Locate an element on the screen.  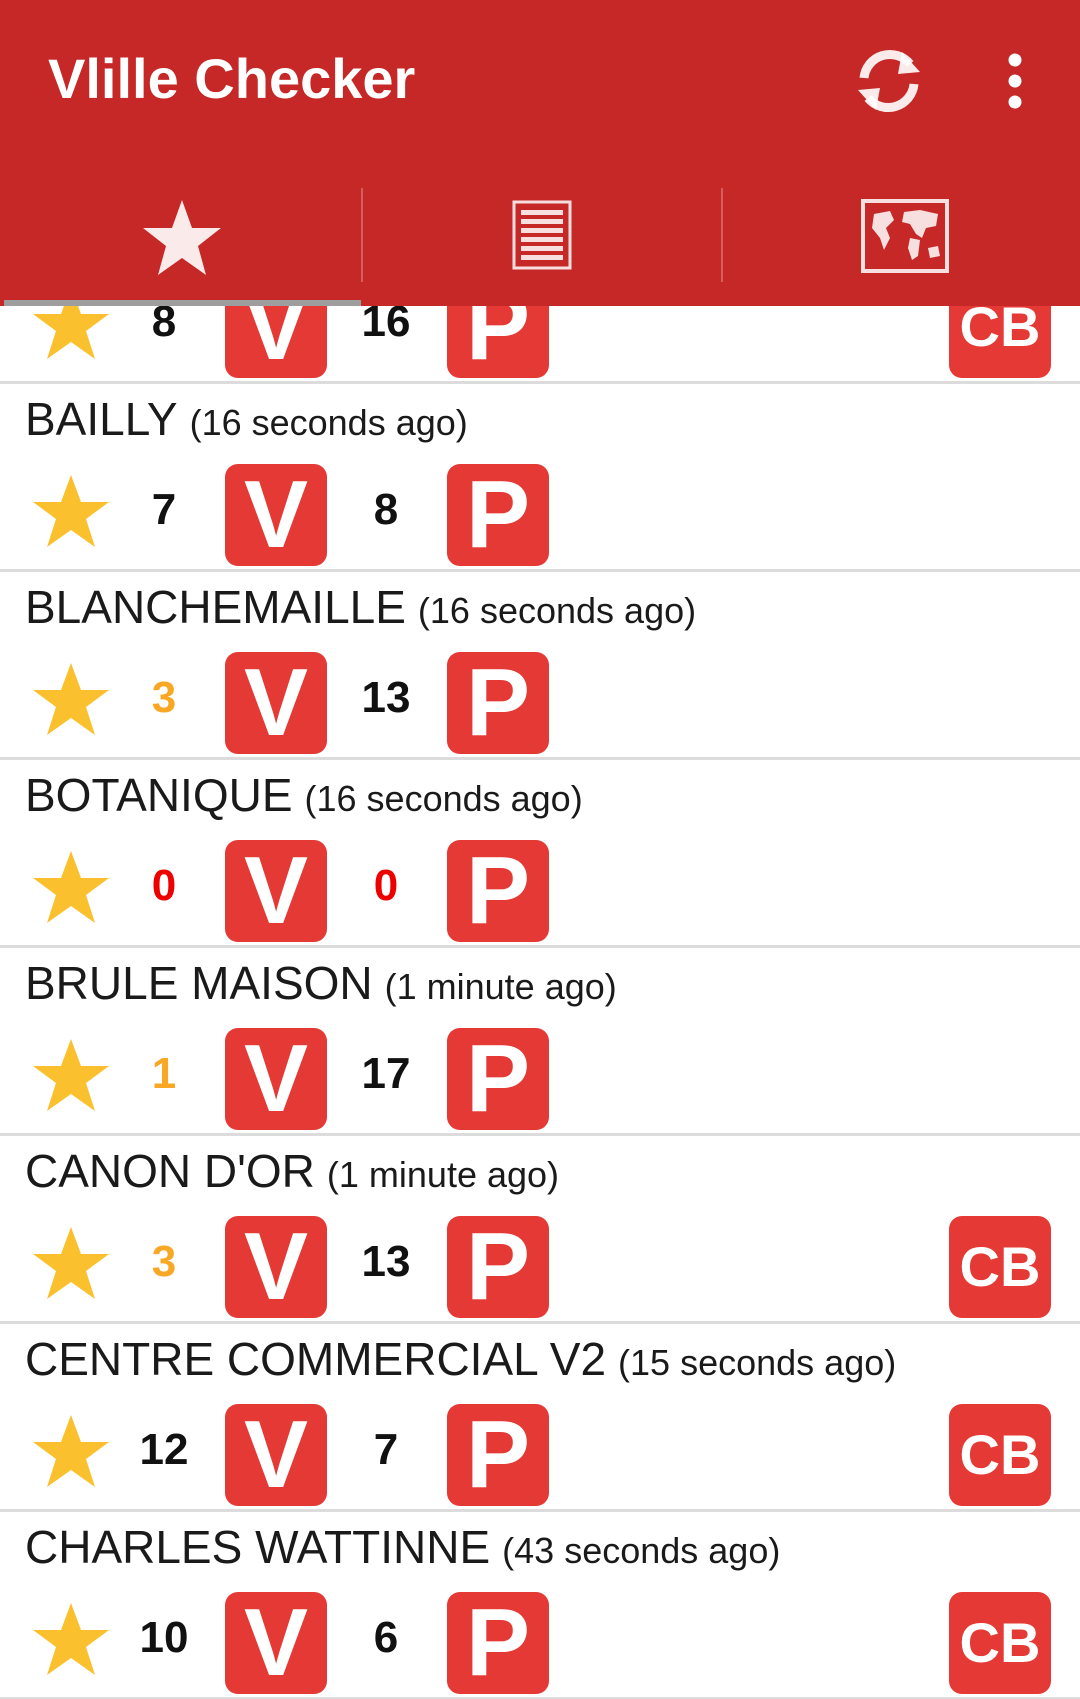
free-slots-count: 7 is located at coordinates (386, 1449).